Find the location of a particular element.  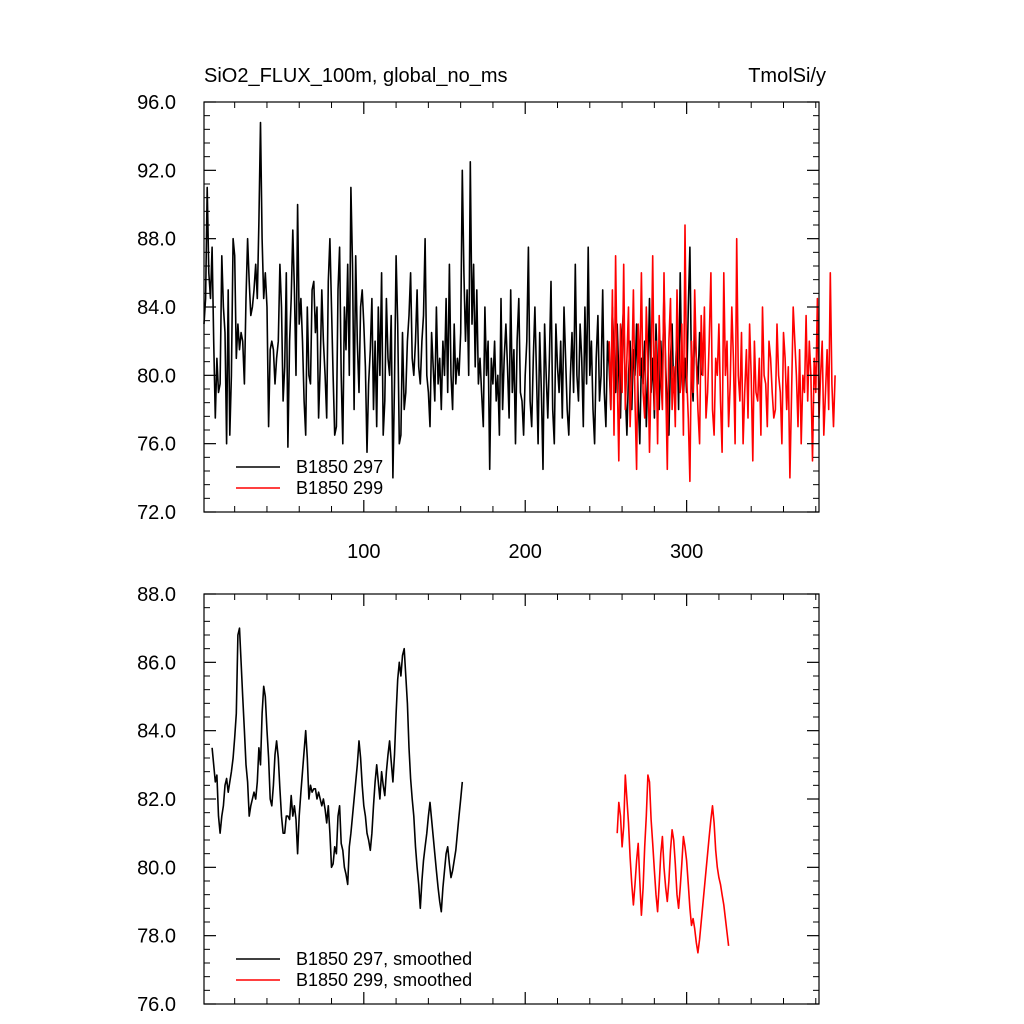

legend-label-1: B1850 297 is located at coordinates (339, 467).